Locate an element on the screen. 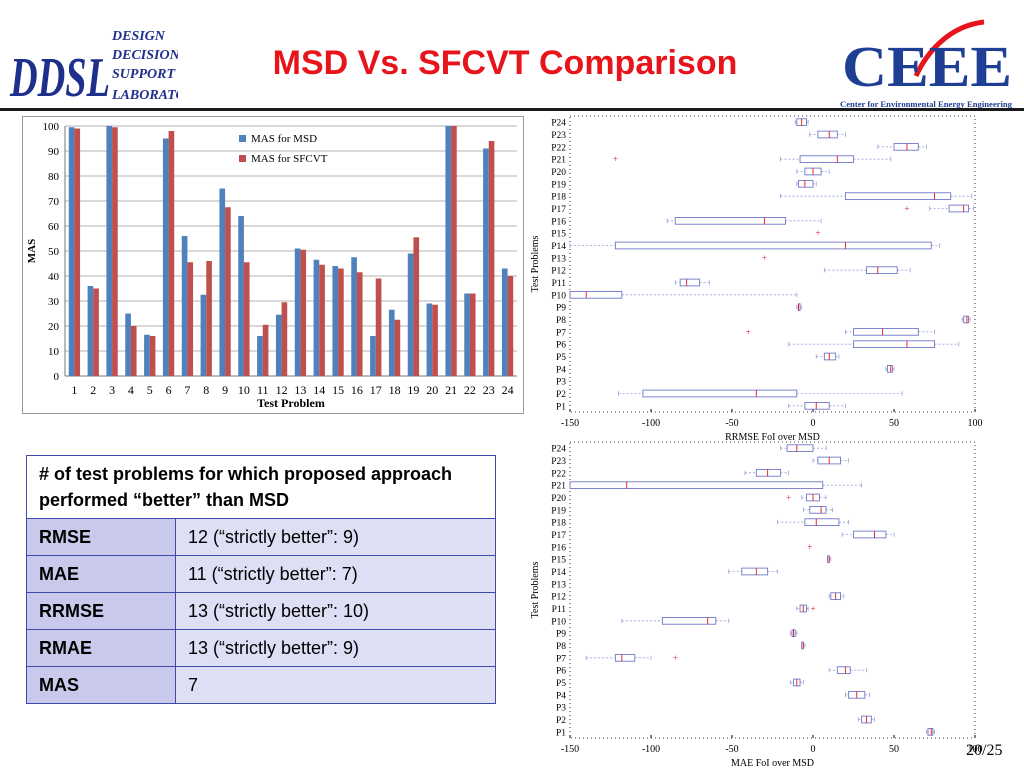 The width and height of the screenshot is (1024, 768). metric-rmae: RMAE is located at coordinates (101, 648).